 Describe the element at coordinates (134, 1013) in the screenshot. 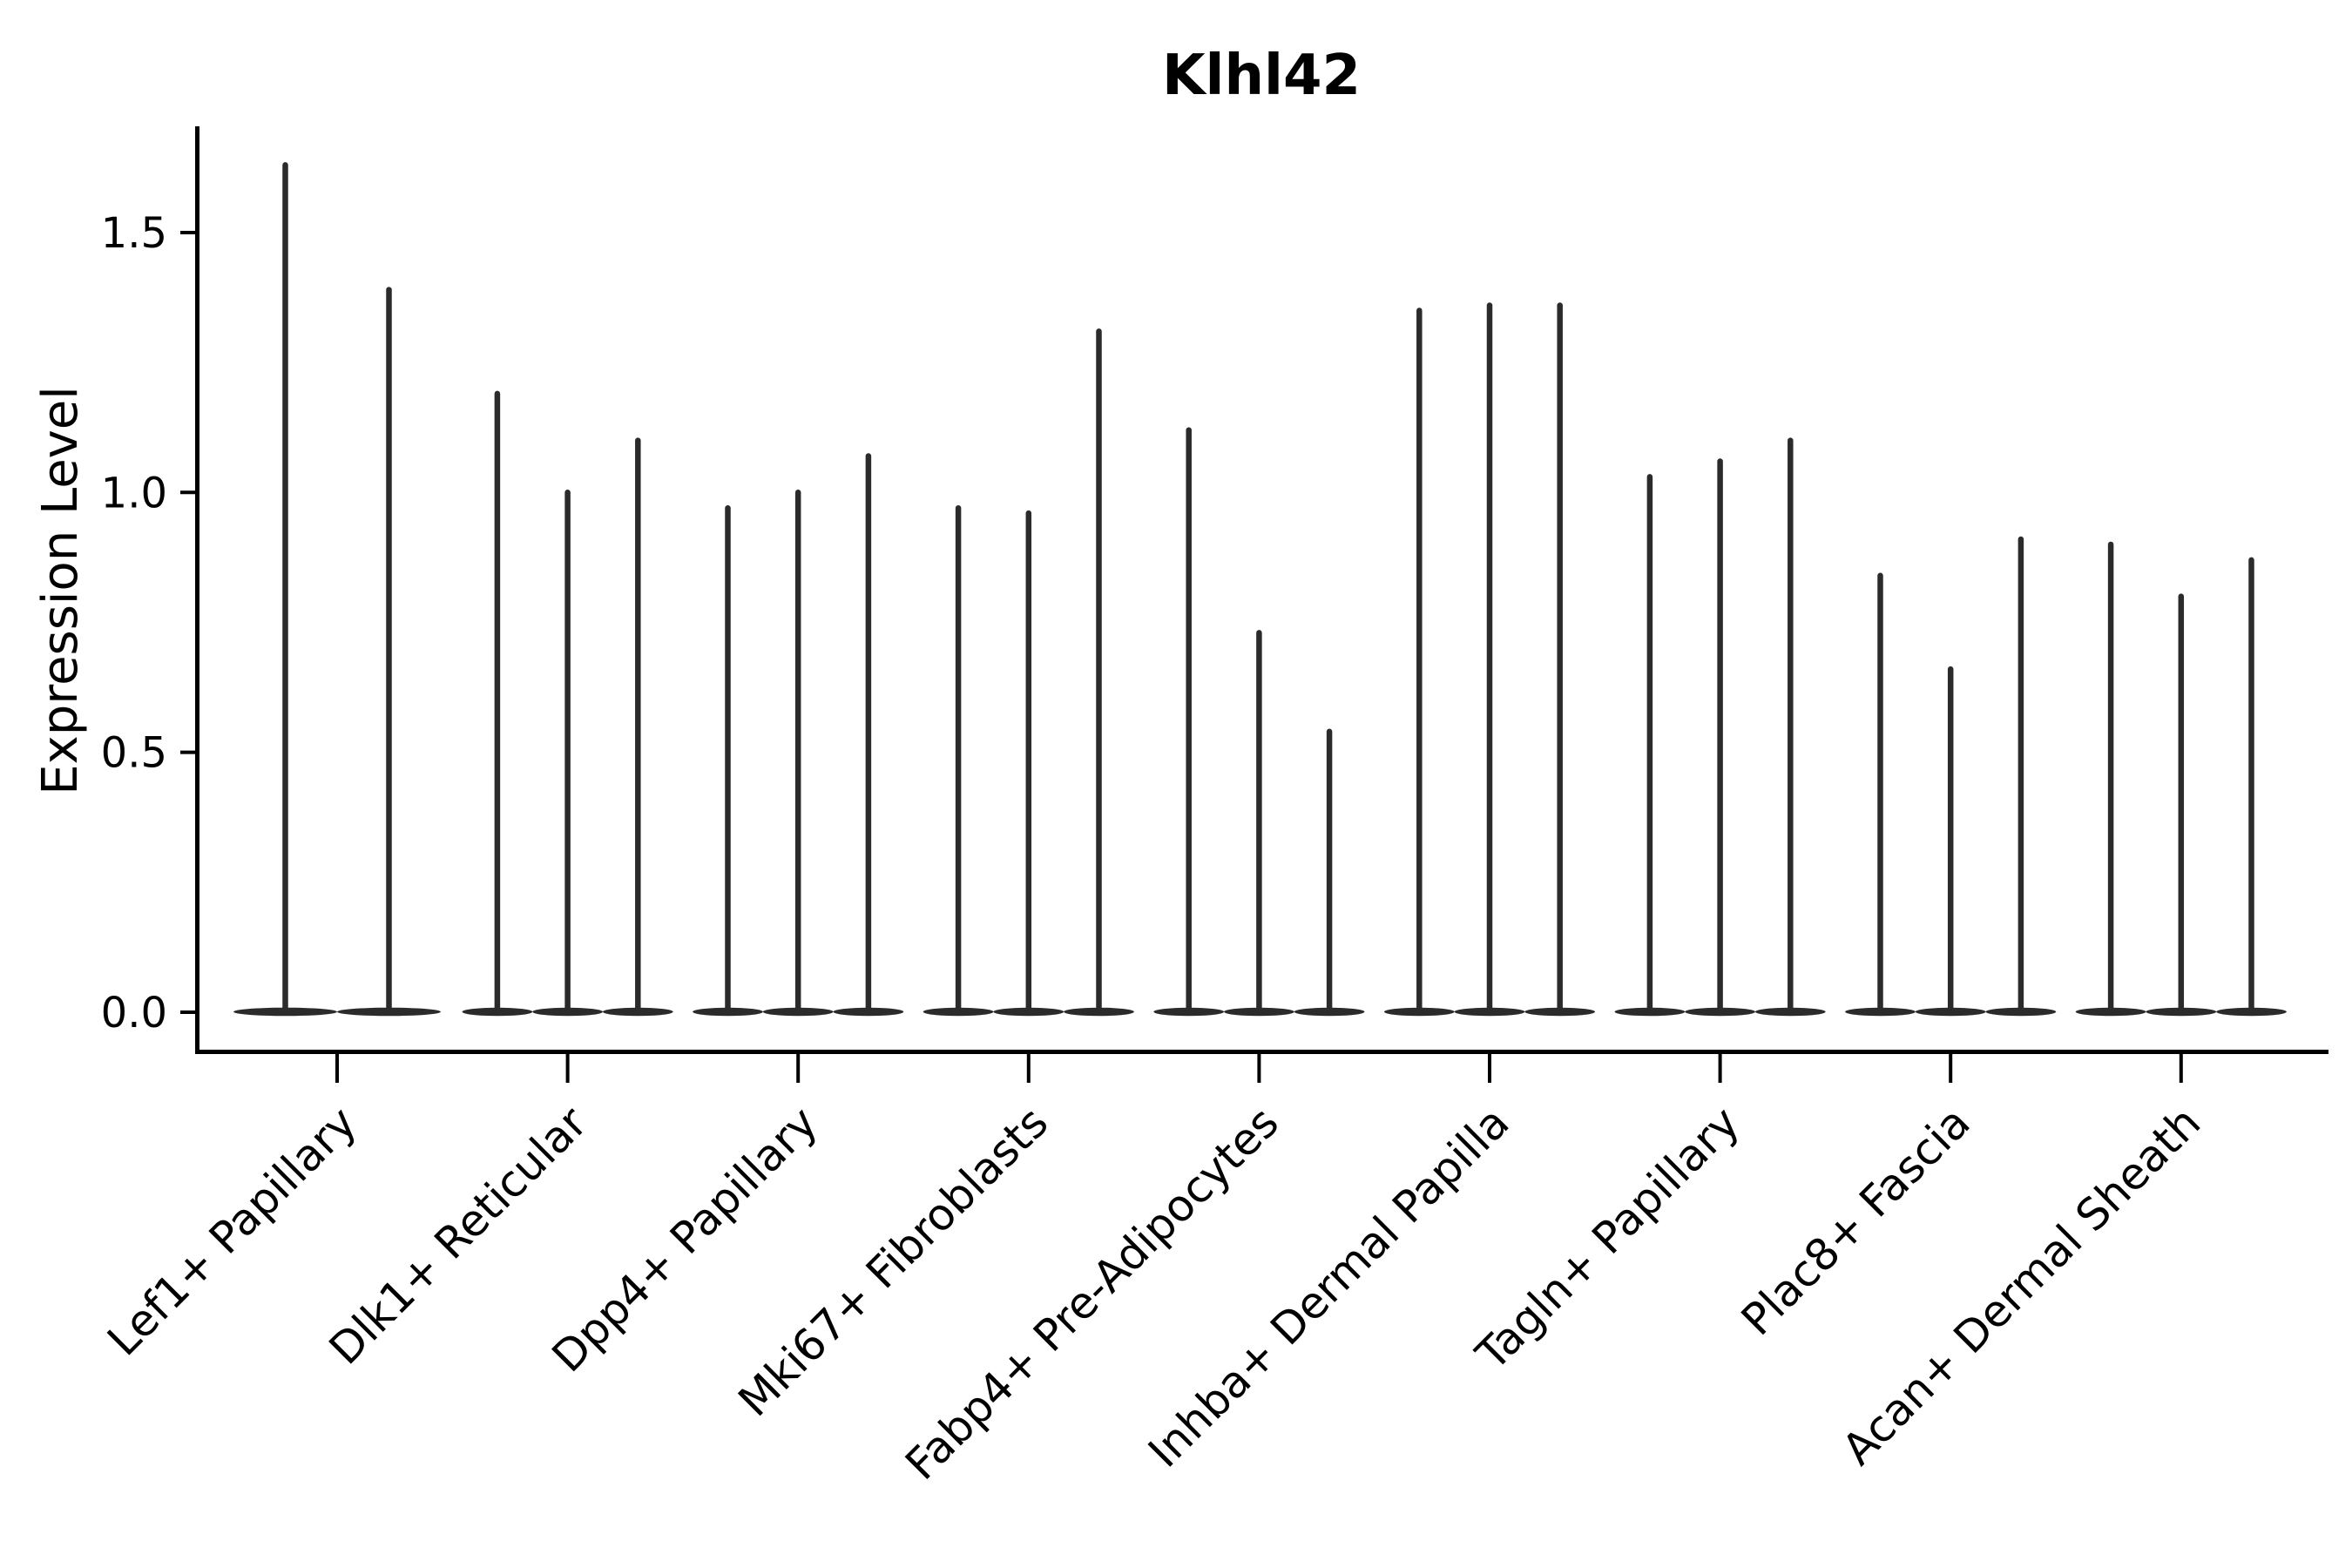

I see `y-tick-label: 0.0` at that location.